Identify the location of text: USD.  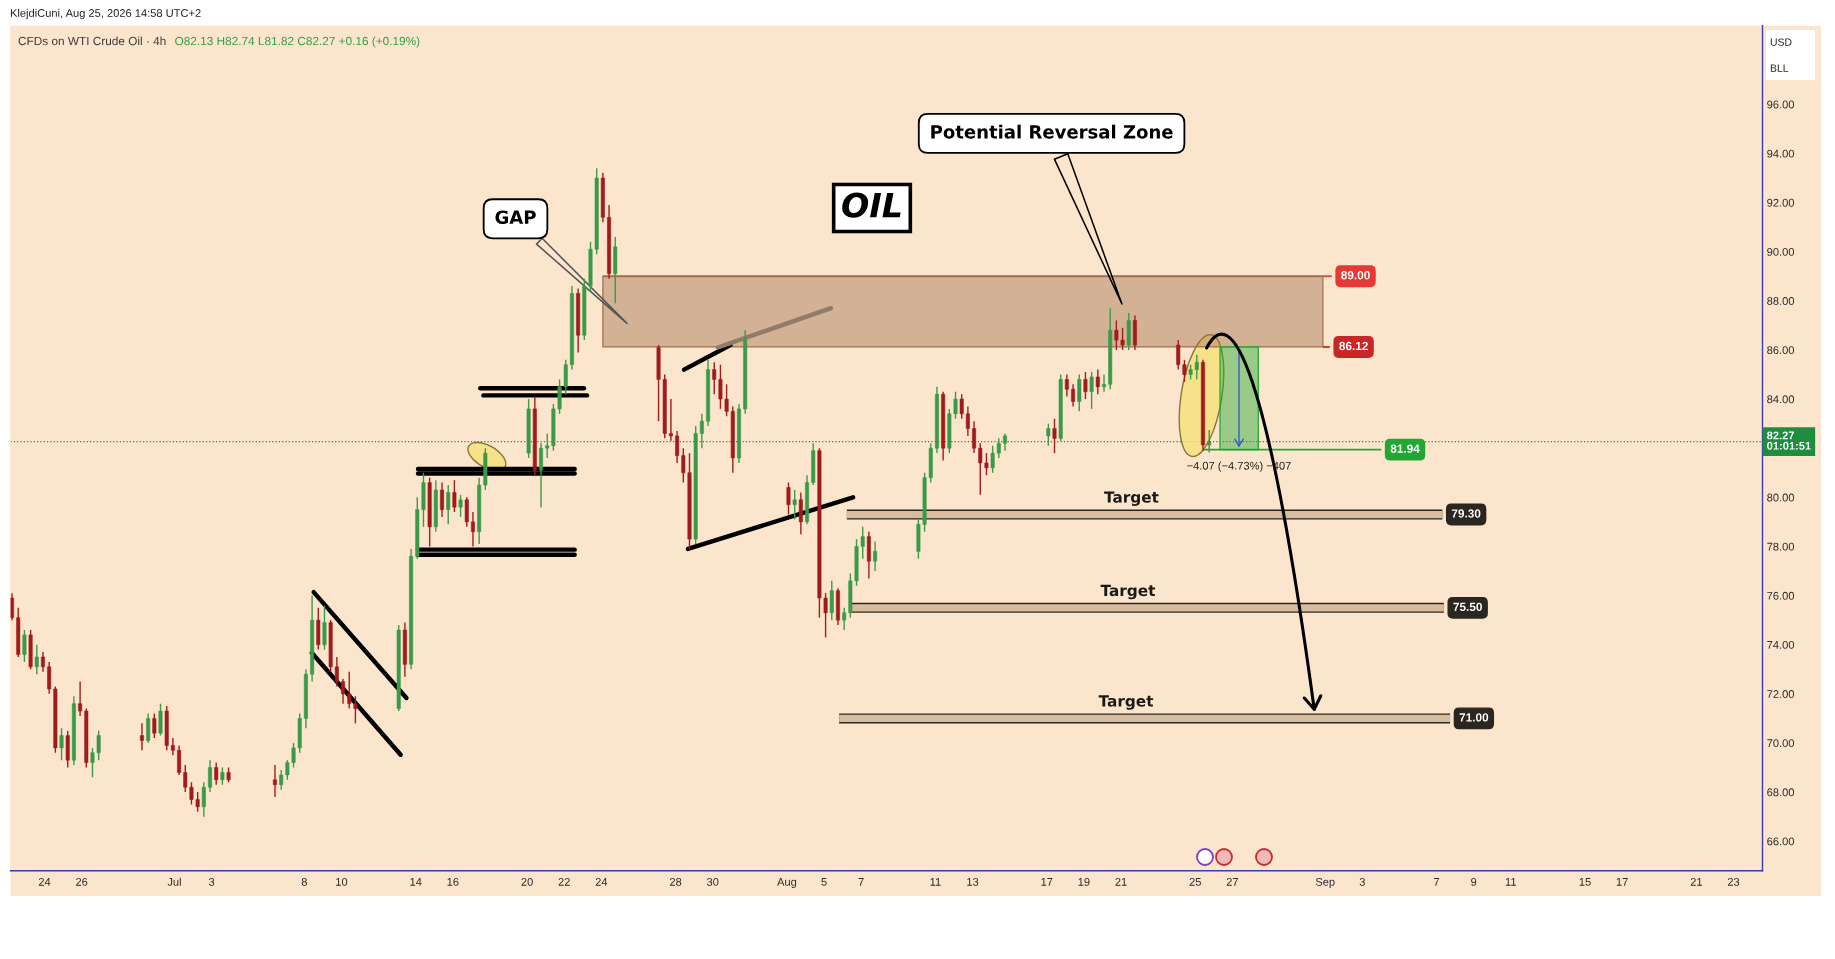
(1781, 42).